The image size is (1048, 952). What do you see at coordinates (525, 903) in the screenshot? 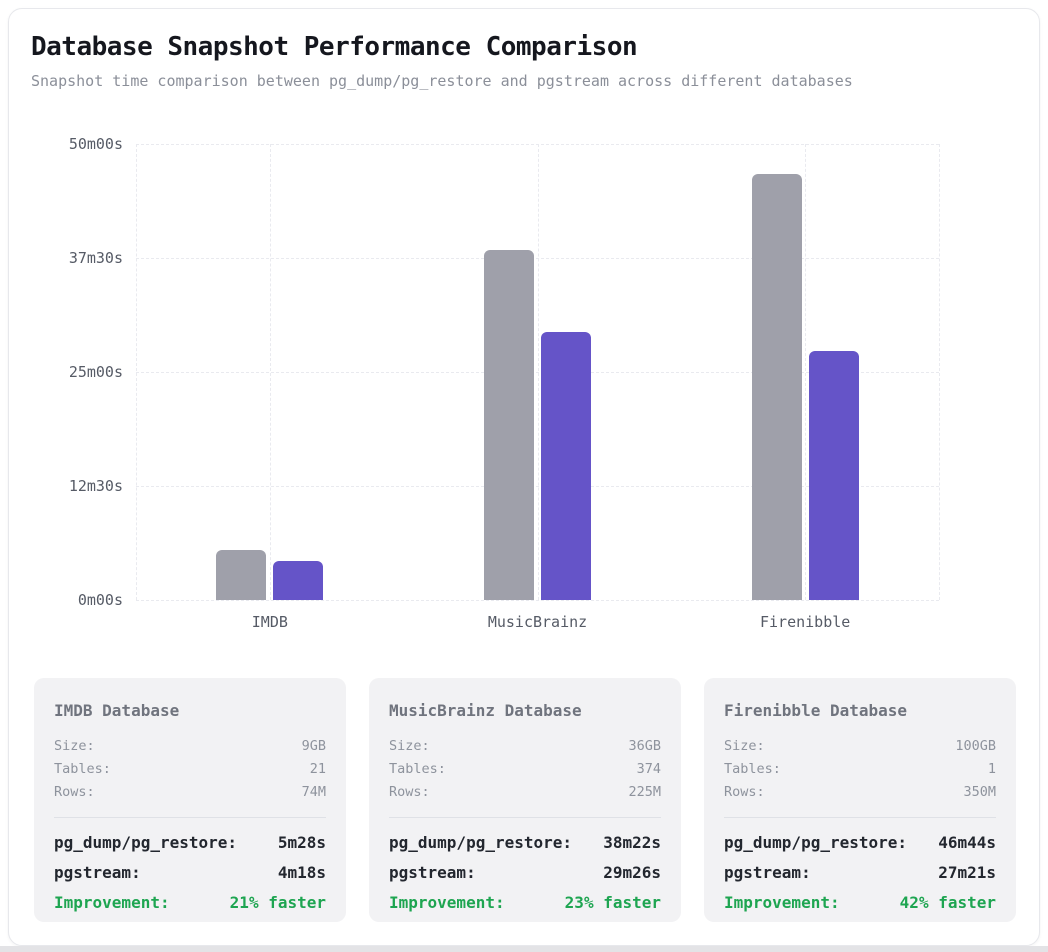
I see `improvement-row: Improvement: 23% faster` at bounding box center [525, 903].